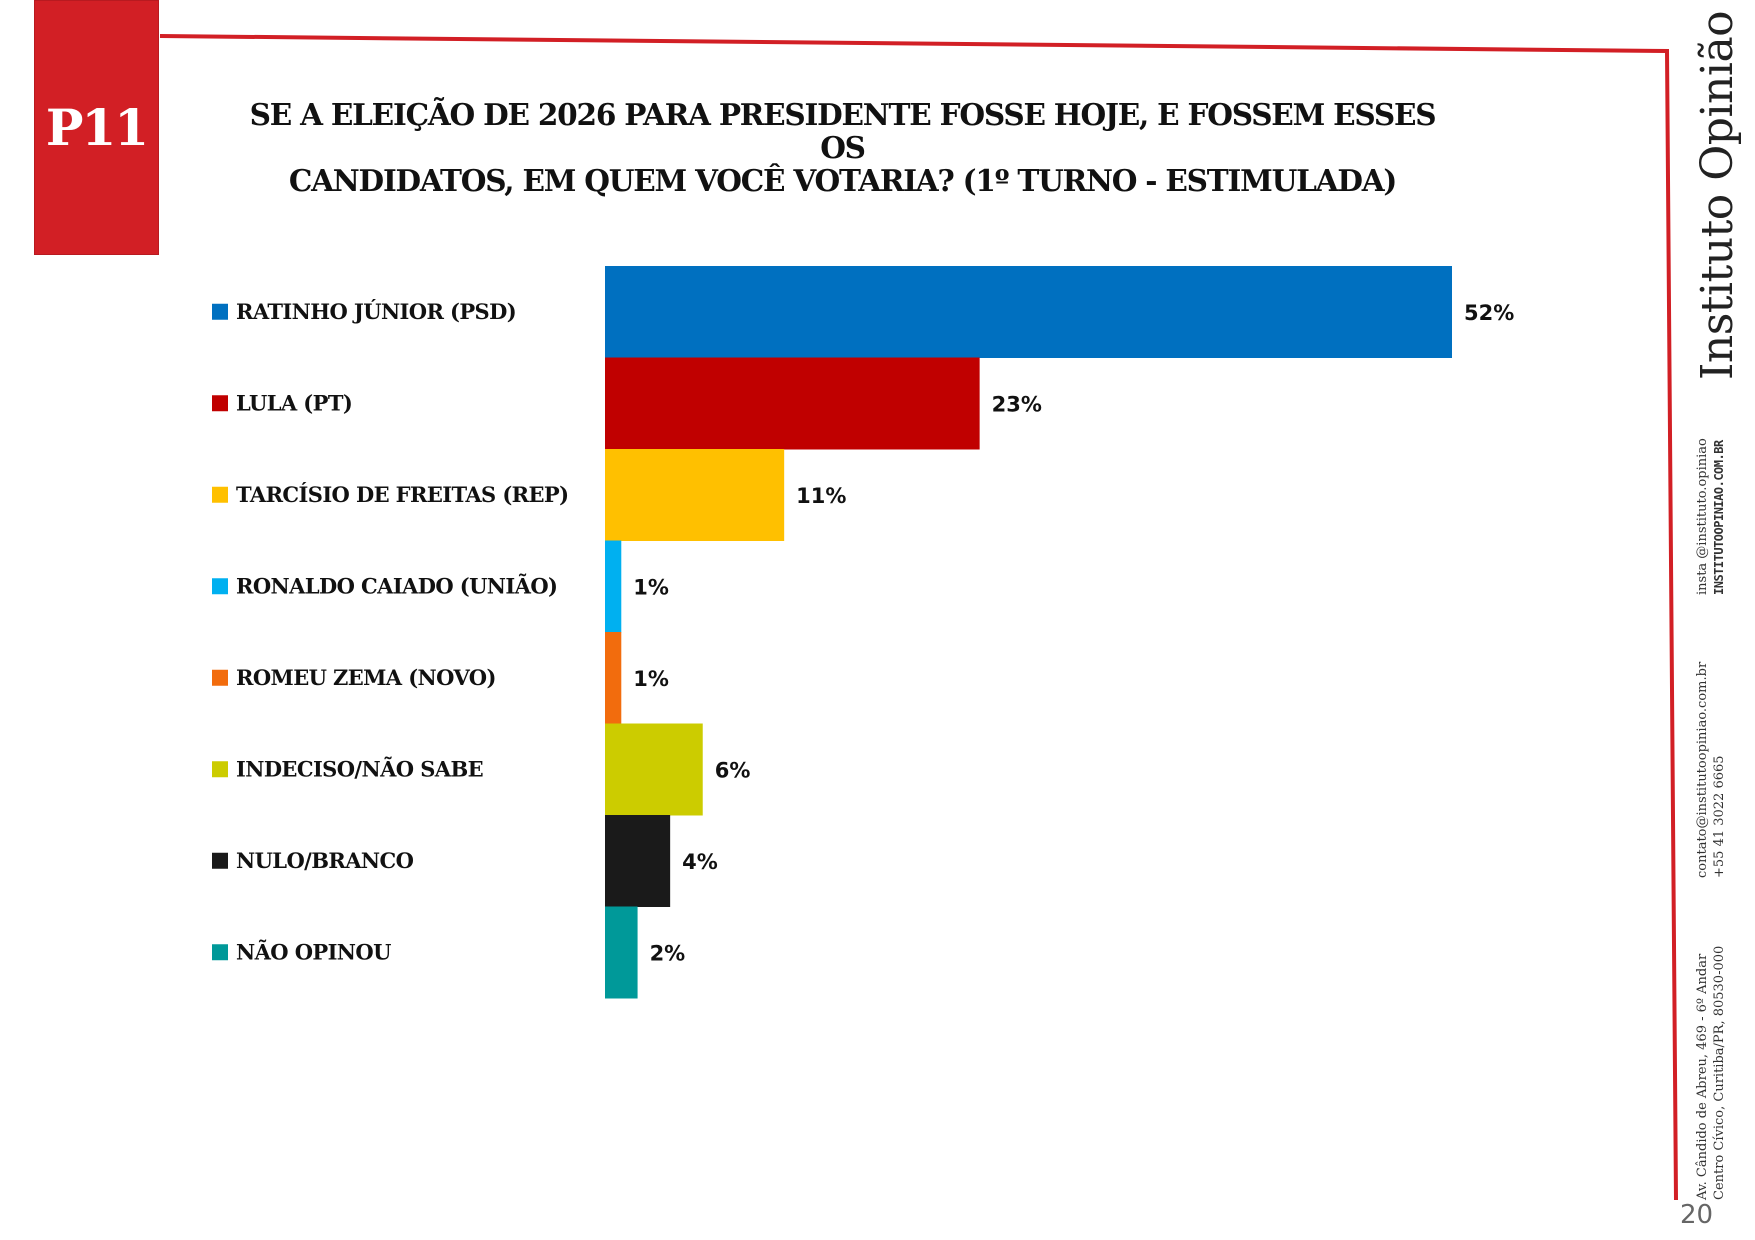 The width and height of the screenshot is (1755, 1240). Describe the element at coordinates (1717, 195) in the screenshot. I see `brand-logo: Instituto Opinião` at that location.